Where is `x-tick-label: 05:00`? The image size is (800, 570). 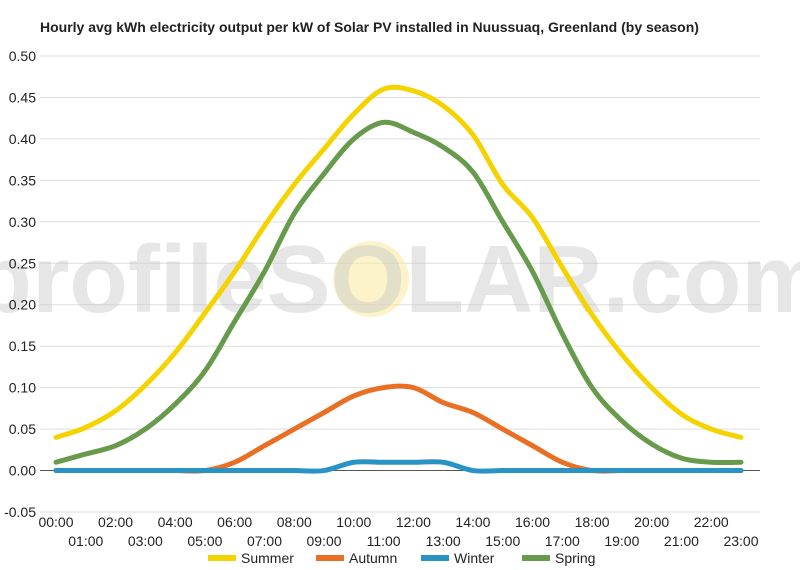 x-tick-label: 05:00 is located at coordinates (204, 541).